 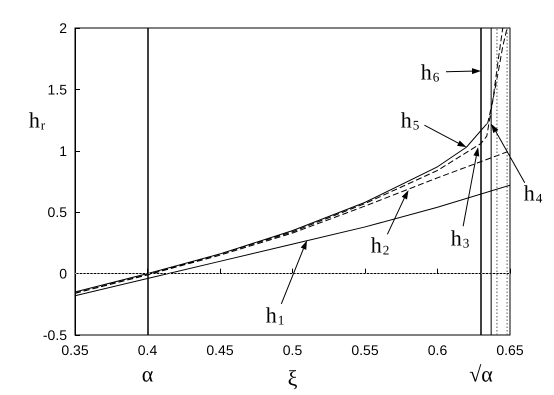 I want to click on annotation: h6, so click(x=430, y=72).